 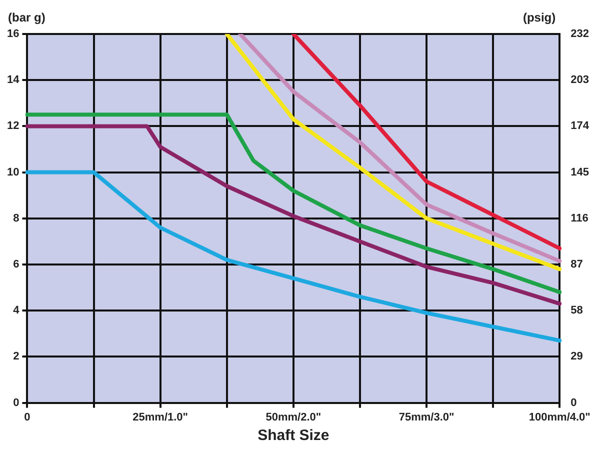 I want to click on y-tick-label: 14, so click(x=13, y=80).